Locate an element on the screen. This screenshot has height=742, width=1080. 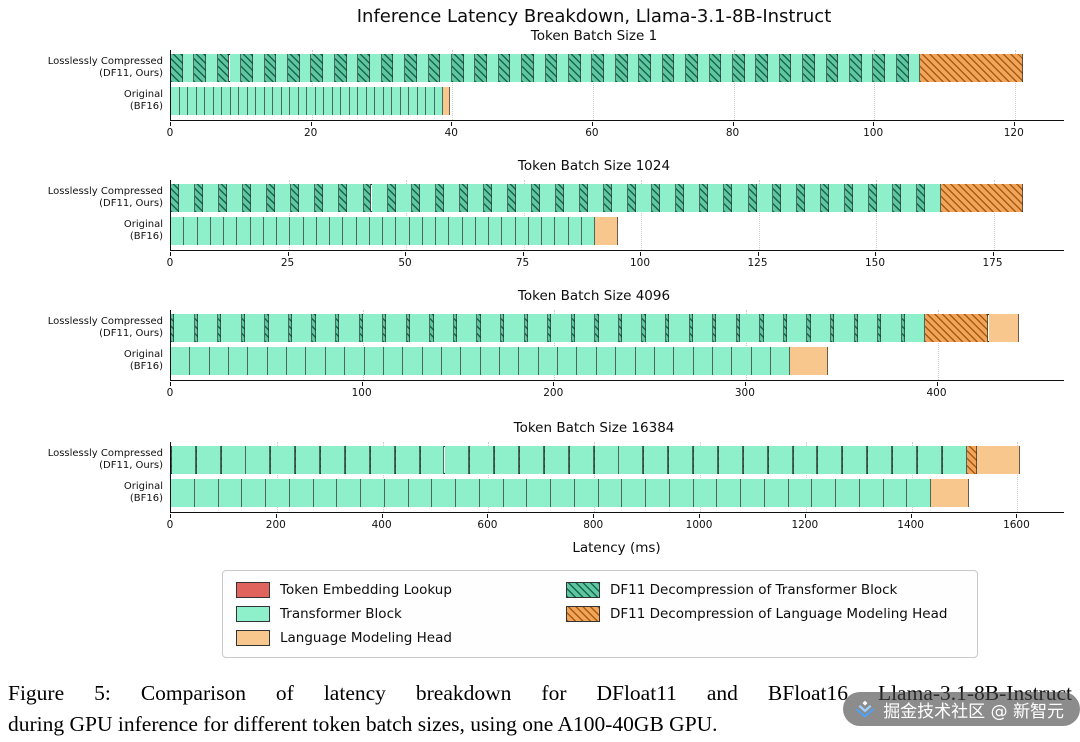
legend-swatch-df11_decomp_transformer is located at coordinates (583, 590).